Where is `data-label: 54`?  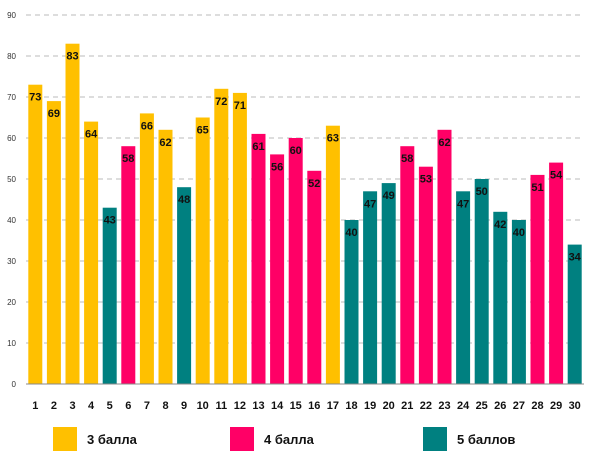 data-label: 54 is located at coordinates (556, 176).